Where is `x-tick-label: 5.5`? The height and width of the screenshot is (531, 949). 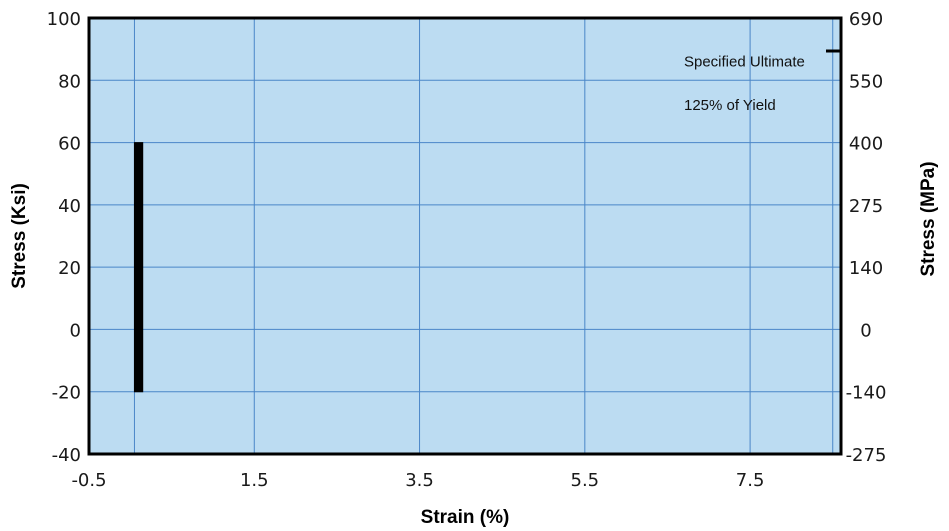
x-tick-label: 5.5 is located at coordinates (585, 480).